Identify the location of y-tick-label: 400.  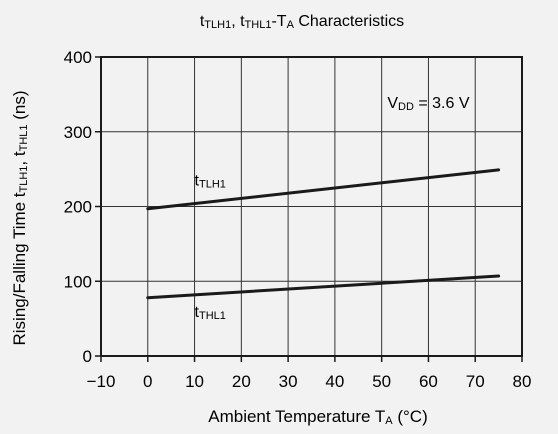
(78, 57).